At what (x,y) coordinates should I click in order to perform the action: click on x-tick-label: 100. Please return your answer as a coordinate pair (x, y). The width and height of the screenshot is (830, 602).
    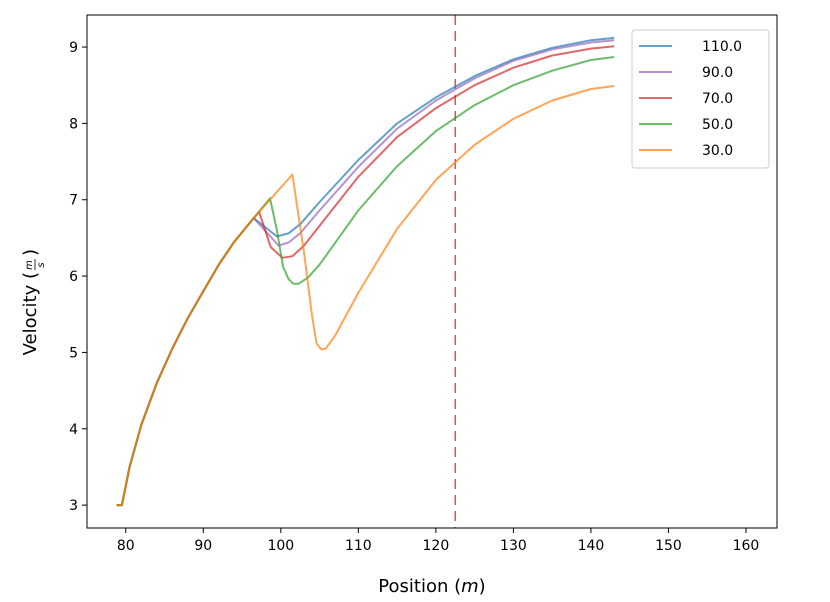
    Looking at the image, I should click on (280, 546).